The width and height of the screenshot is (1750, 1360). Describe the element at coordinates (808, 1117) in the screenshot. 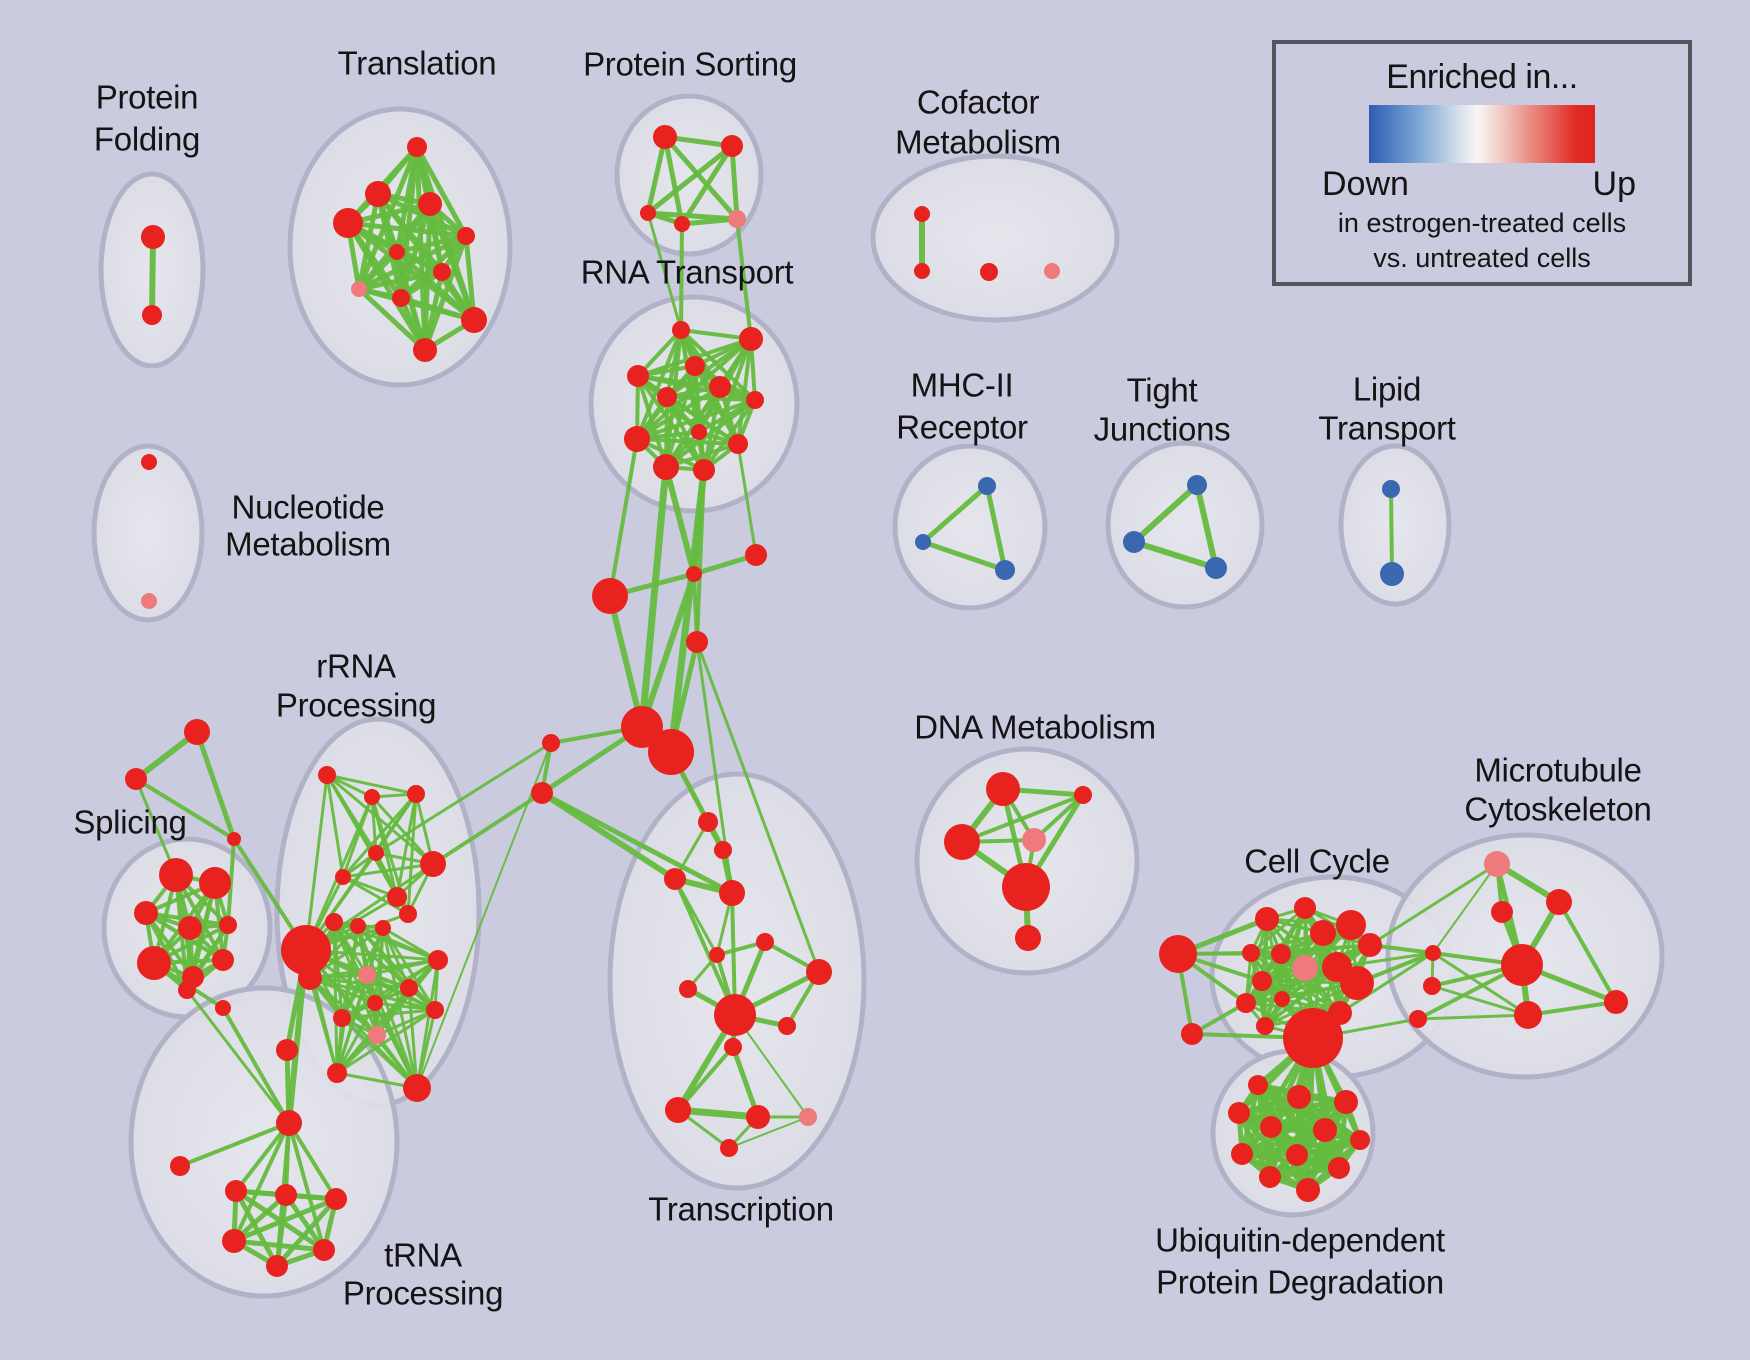

I see `node-TR13` at that location.